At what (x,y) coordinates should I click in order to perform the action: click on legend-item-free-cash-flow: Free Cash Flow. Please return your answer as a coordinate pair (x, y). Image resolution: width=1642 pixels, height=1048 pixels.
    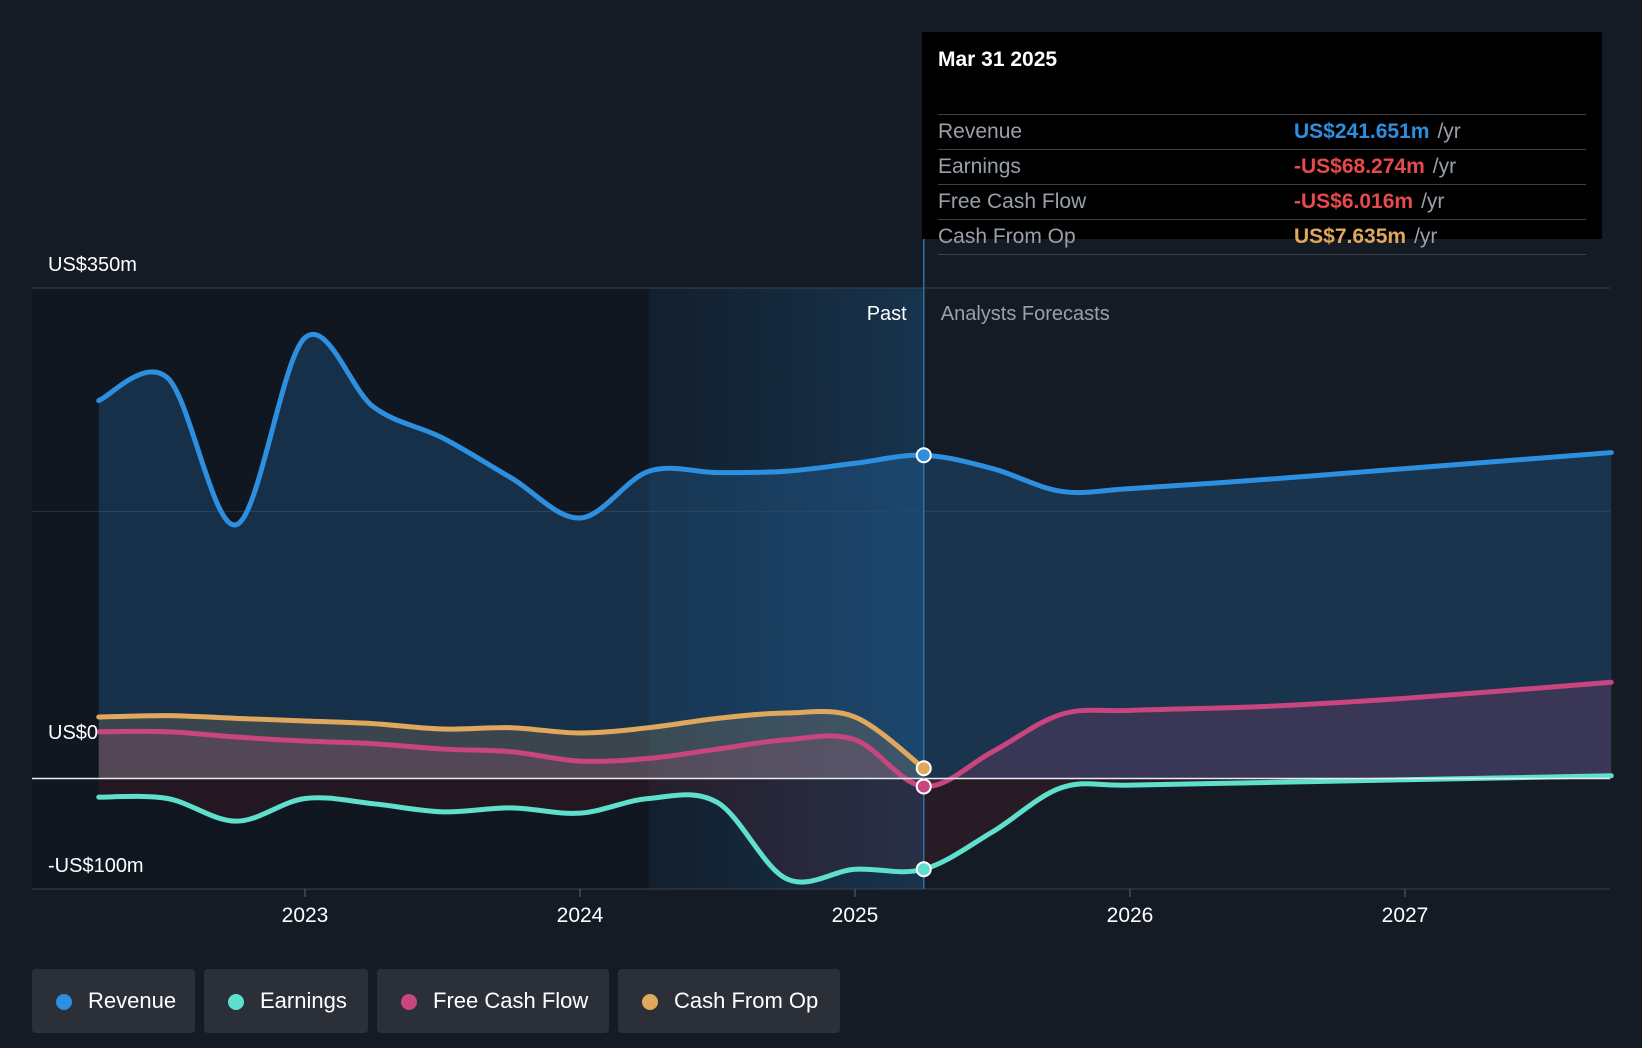
    Looking at the image, I should click on (493, 1001).